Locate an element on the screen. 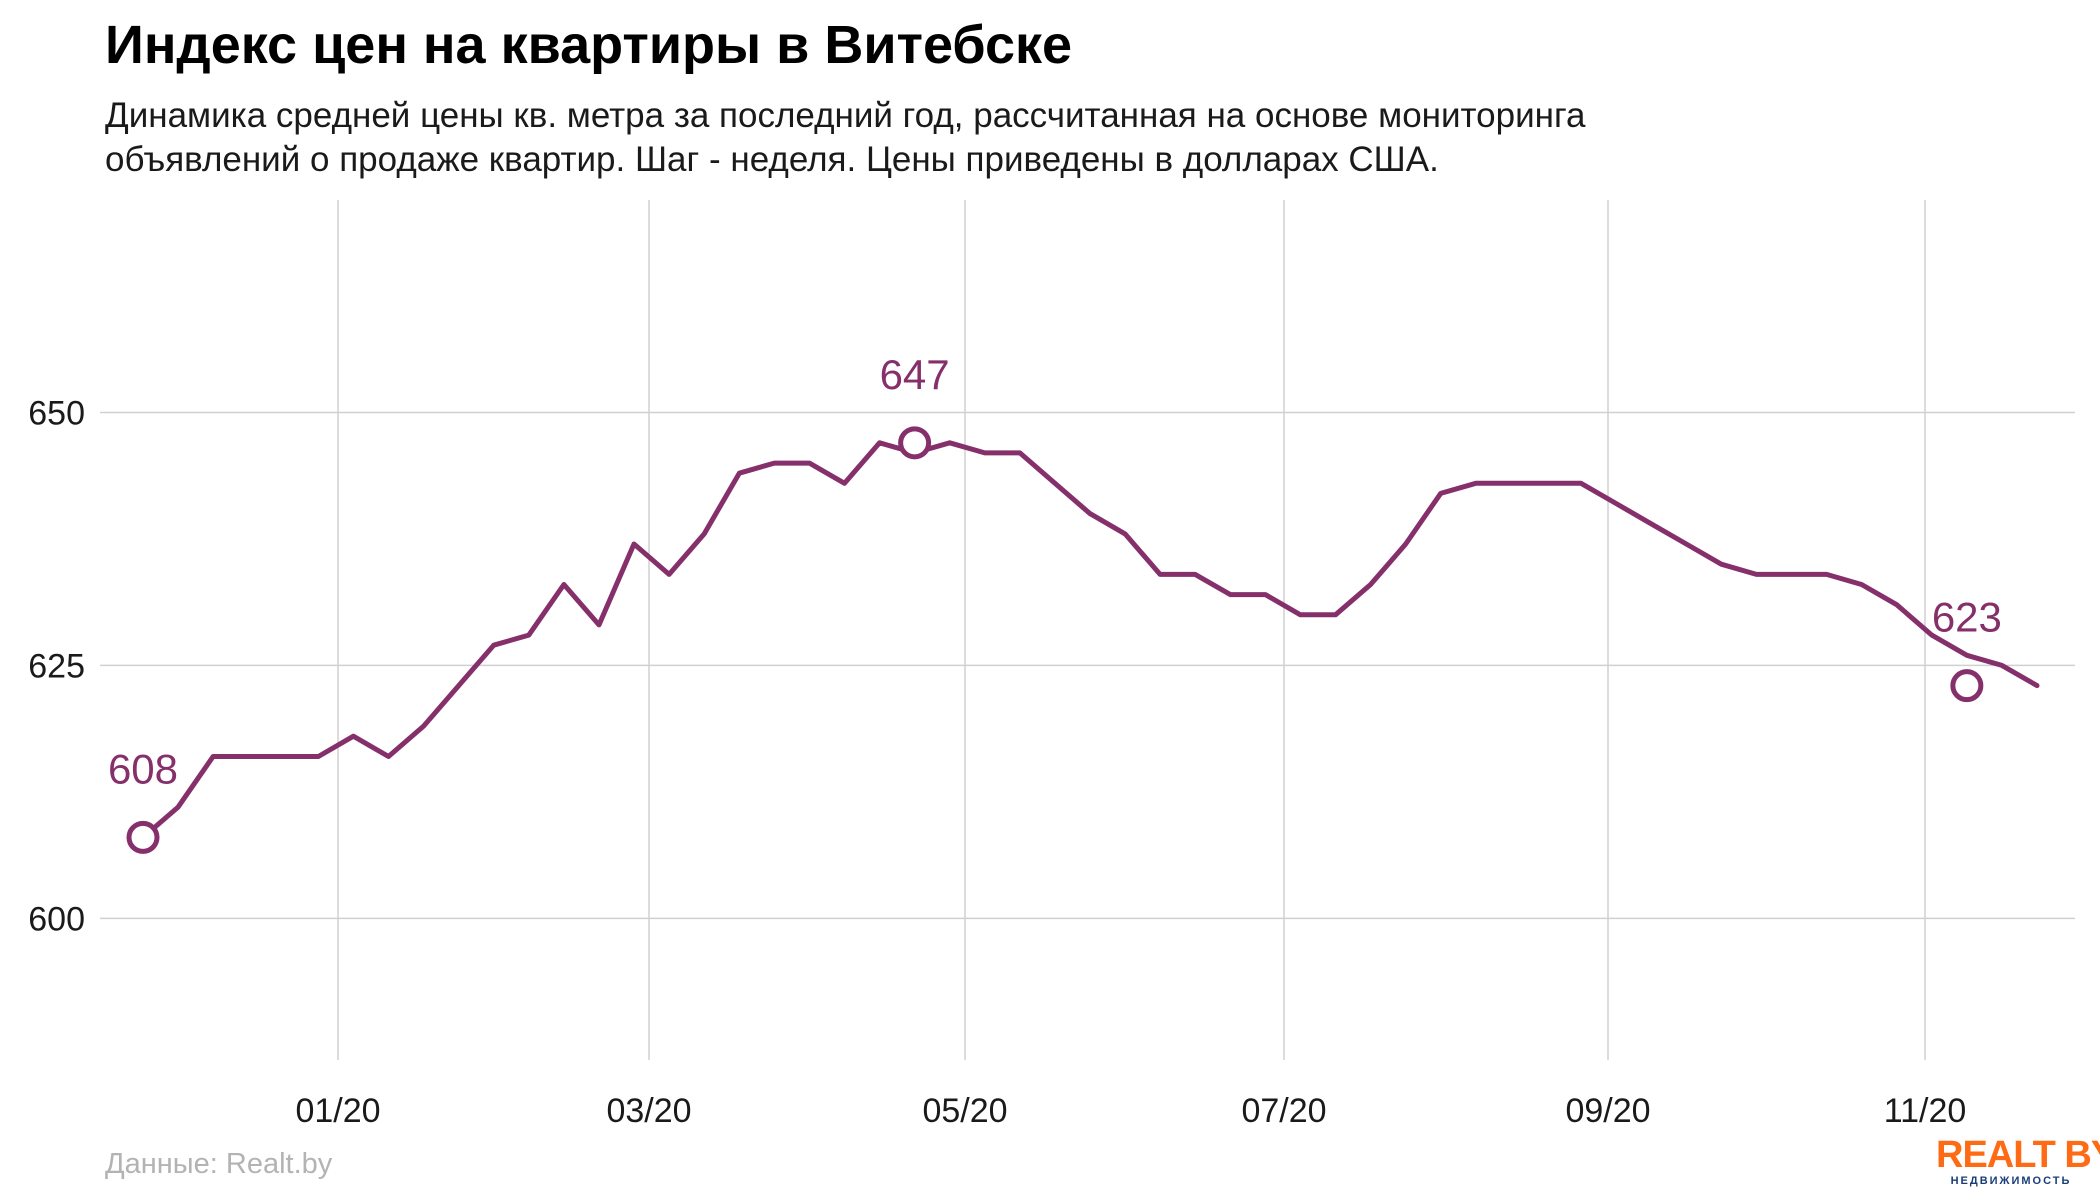 The width and height of the screenshot is (2100, 1200). y-tick-label: 600 is located at coordinates (56, 919).